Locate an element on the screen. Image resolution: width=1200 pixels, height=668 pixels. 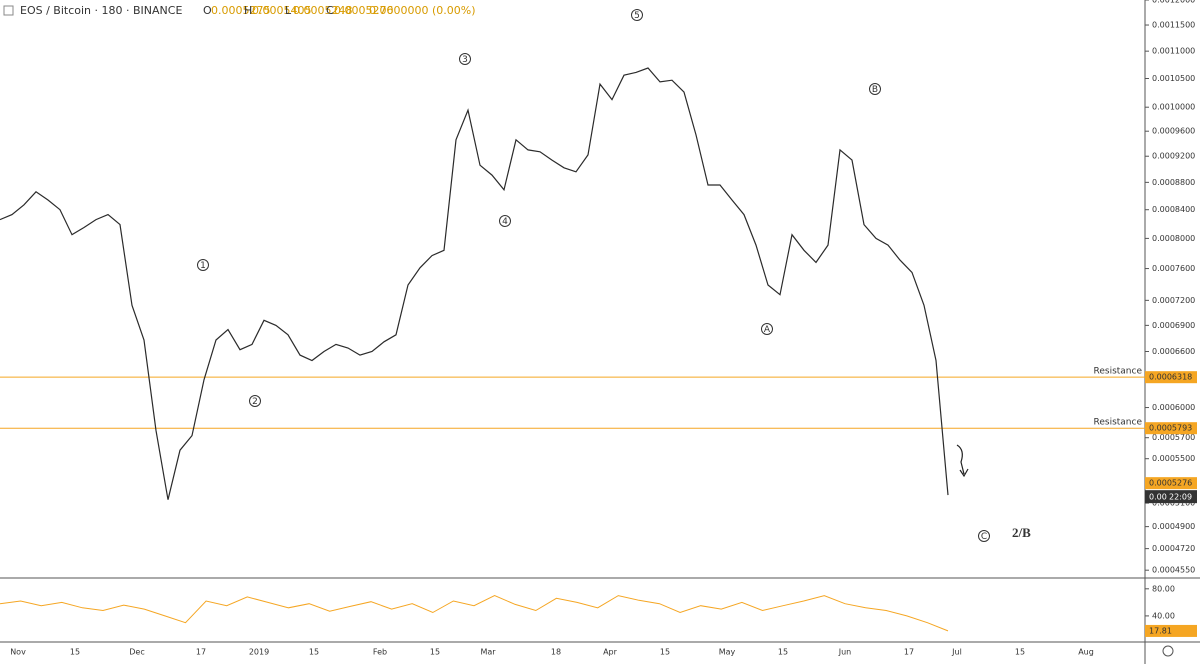
y-tick-label: 0.0006900 is located at coordinates (1173, 325).